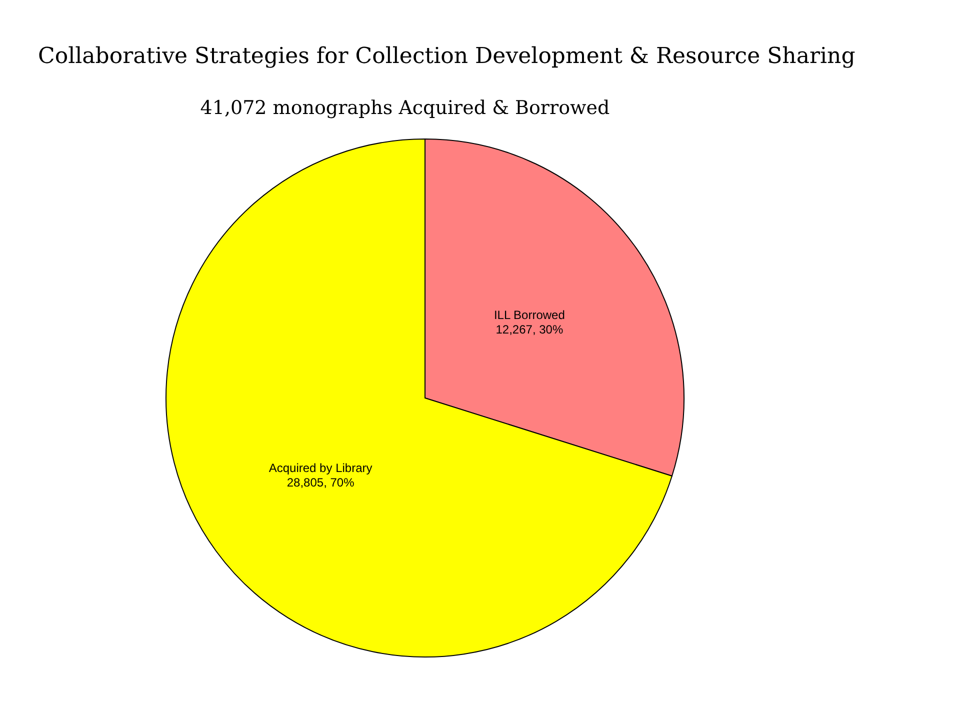 The height and width of the screenshot is (723, 955). I want to click on data-label: 28,805, 70%, so click(320, 483).